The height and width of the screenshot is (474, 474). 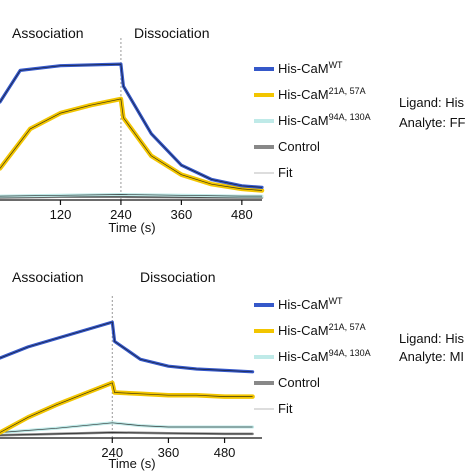 I want to click on annotation-label: Analyte: FF, so click(x=432, y=122).